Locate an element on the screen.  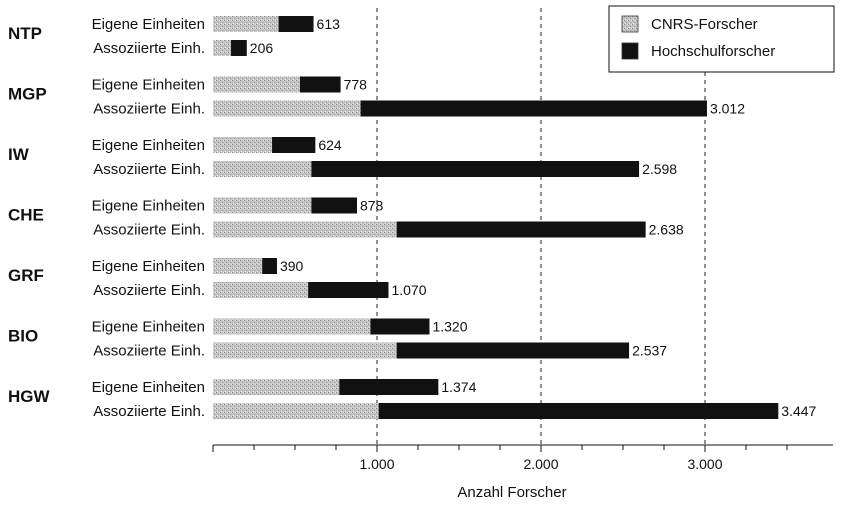
data-label-bio-0: 1.320 is located at coordinates (449, 327).